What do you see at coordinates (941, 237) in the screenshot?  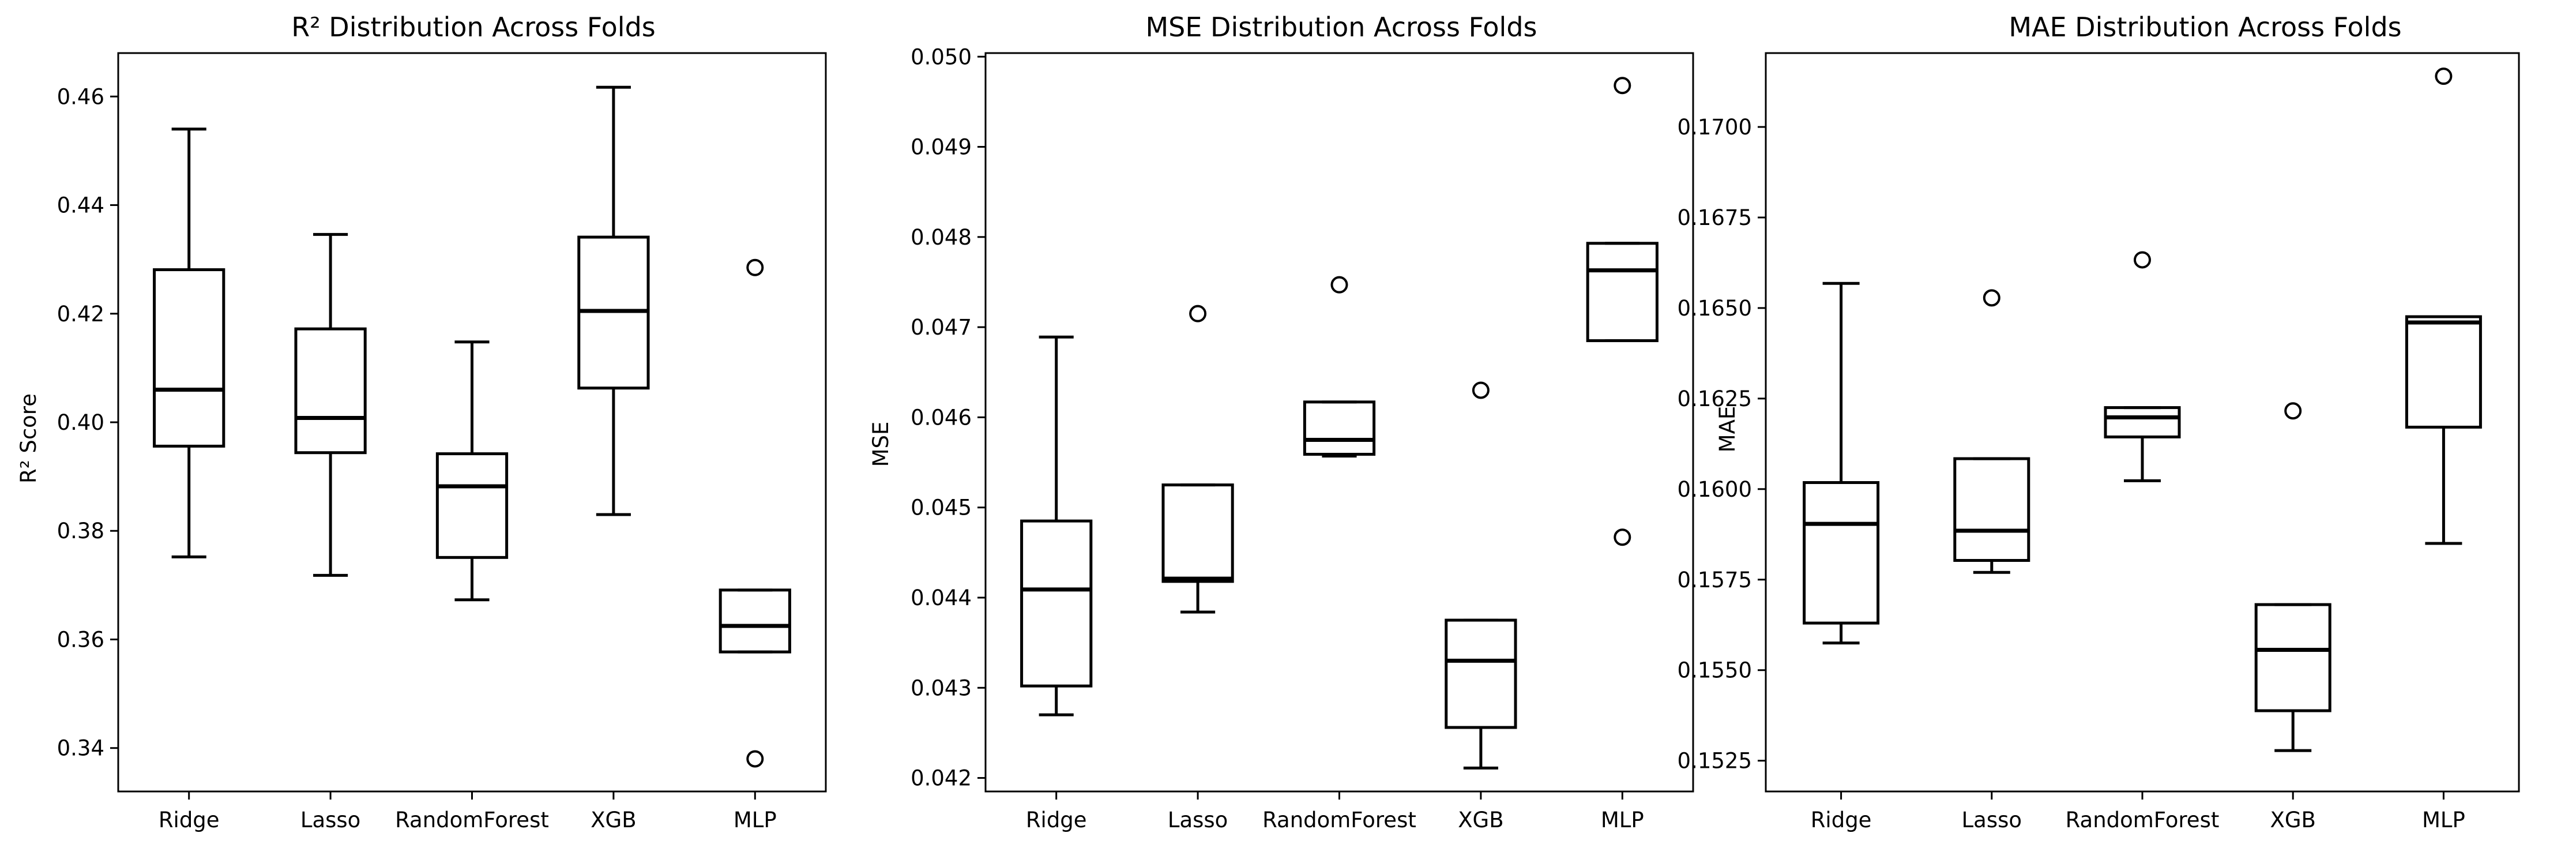 I see `y-tick-label-mse: 0.048` at bounding box center [941, 237].